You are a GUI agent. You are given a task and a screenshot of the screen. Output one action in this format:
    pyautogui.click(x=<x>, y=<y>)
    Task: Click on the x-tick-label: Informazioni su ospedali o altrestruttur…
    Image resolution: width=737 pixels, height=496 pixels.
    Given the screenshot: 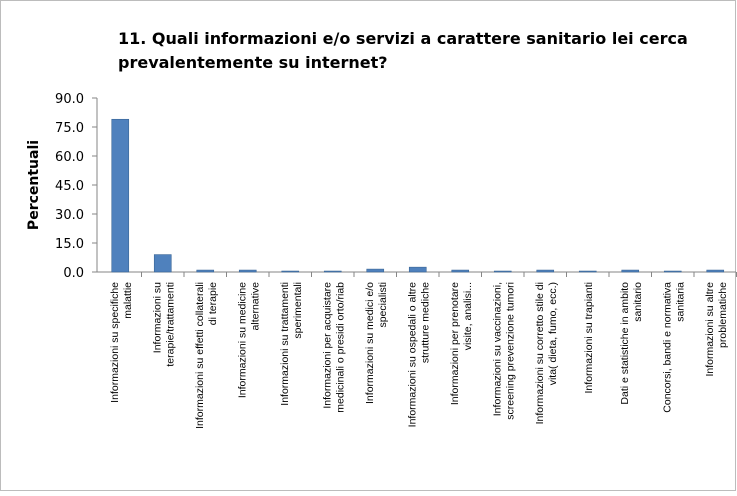 What is the action you would take?
    pyautogui.click(x=418, y=354)
    